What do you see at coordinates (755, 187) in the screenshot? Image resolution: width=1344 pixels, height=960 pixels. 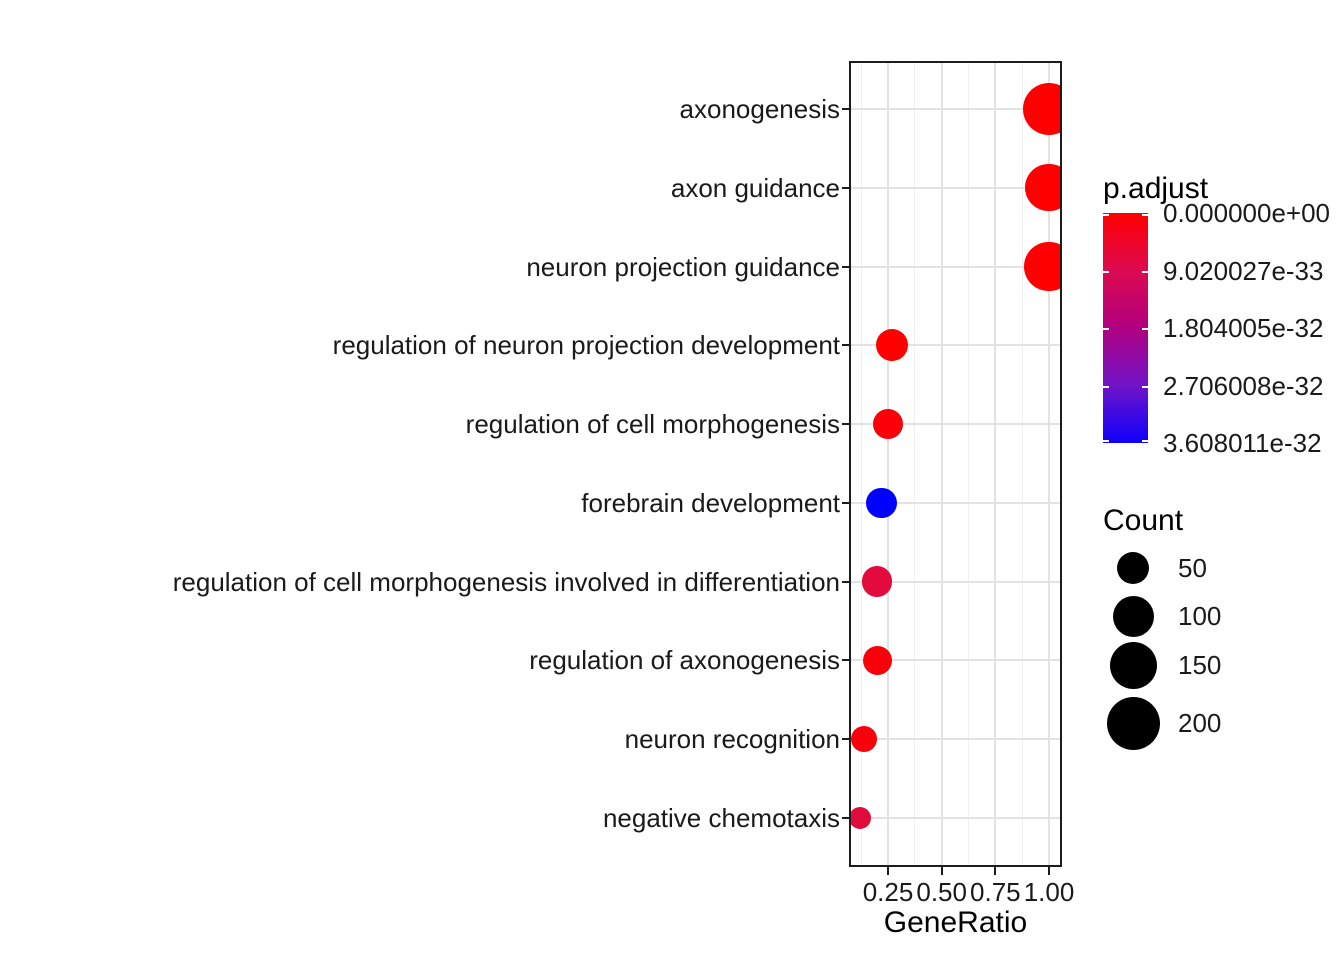 I see `y-axis-label: axon guidance` at bounding box center [755, 187].